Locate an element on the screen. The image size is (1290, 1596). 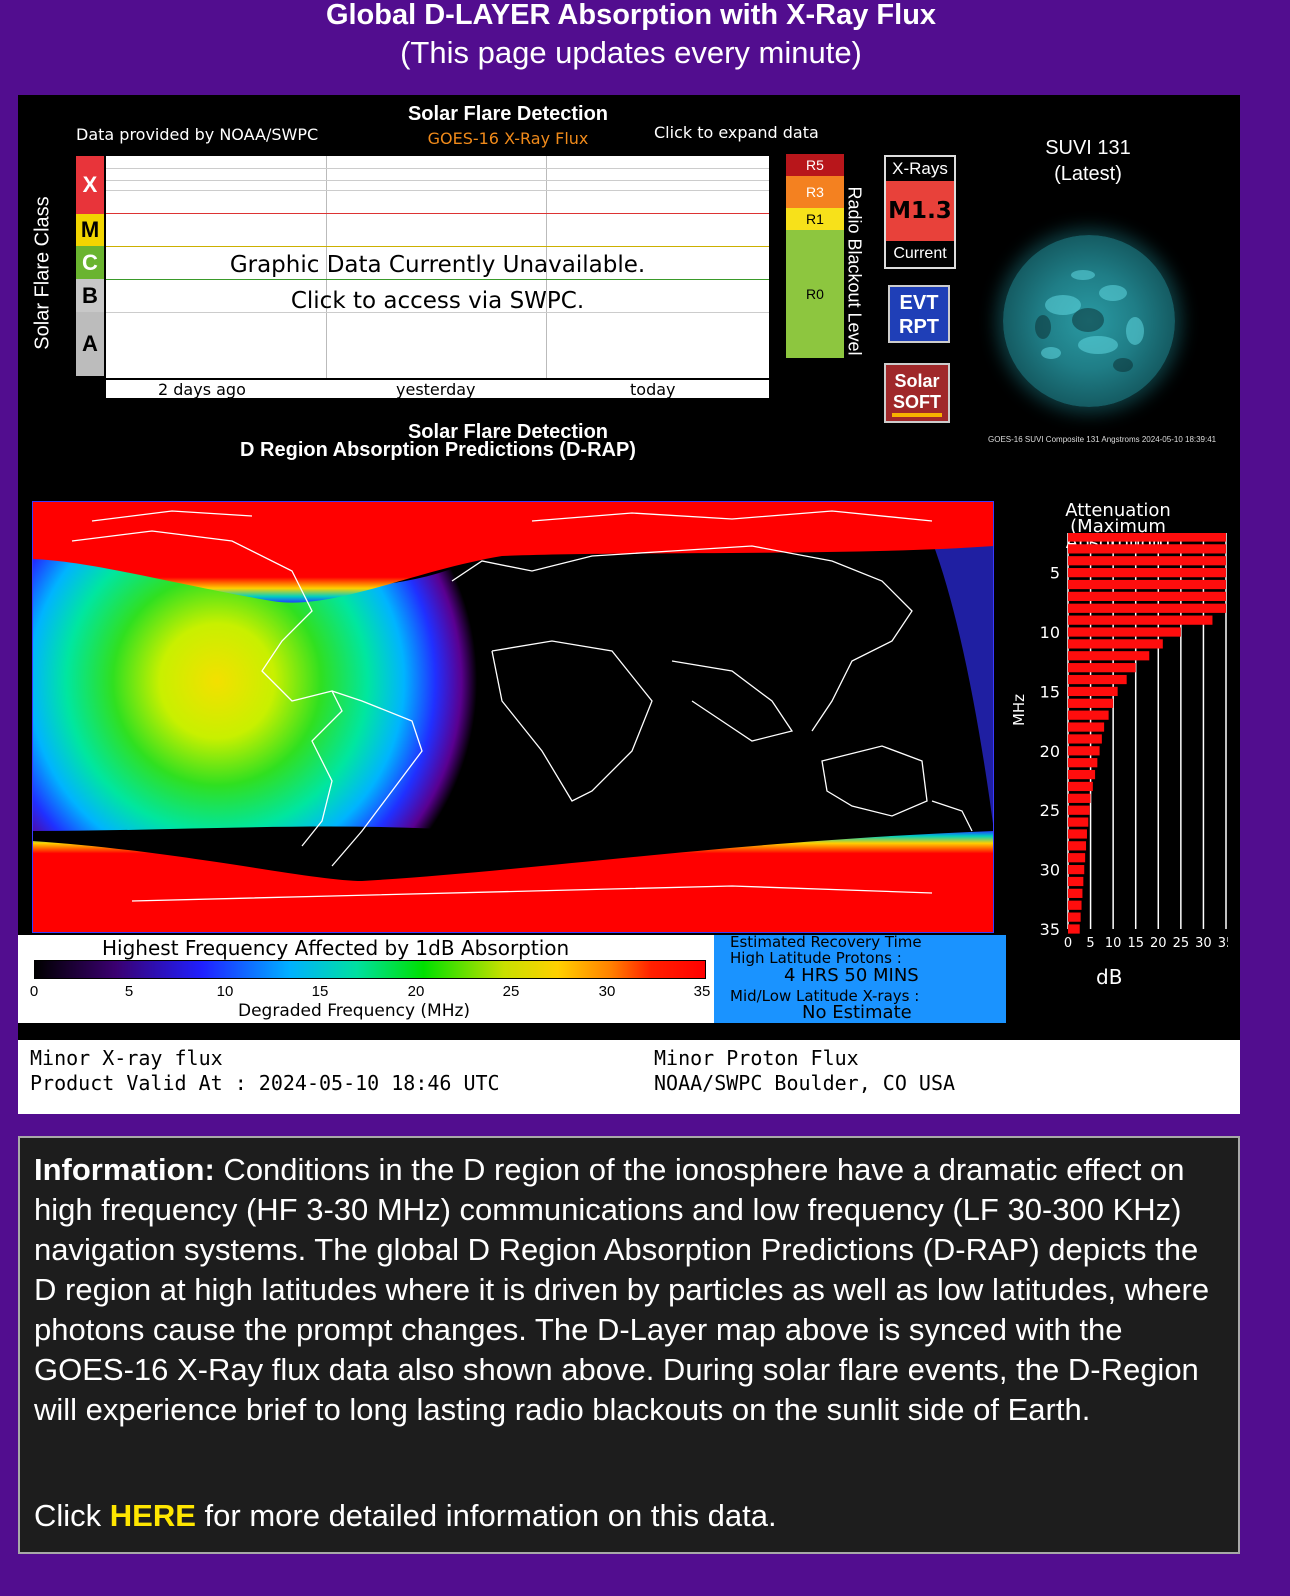
goes-subtitle: GOES-16 X-Ray Flux is located at coordinates (508, 138).